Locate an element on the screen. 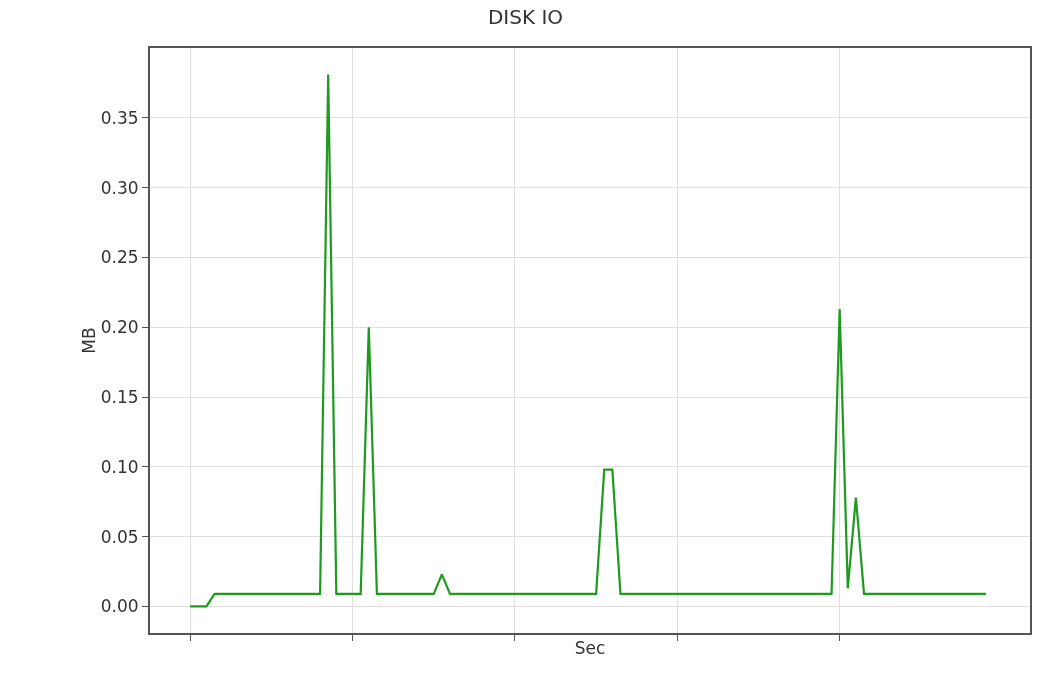 This screenshot has width=1051, height=692. y-axis-title: MB is located at coordinates (88, 340).